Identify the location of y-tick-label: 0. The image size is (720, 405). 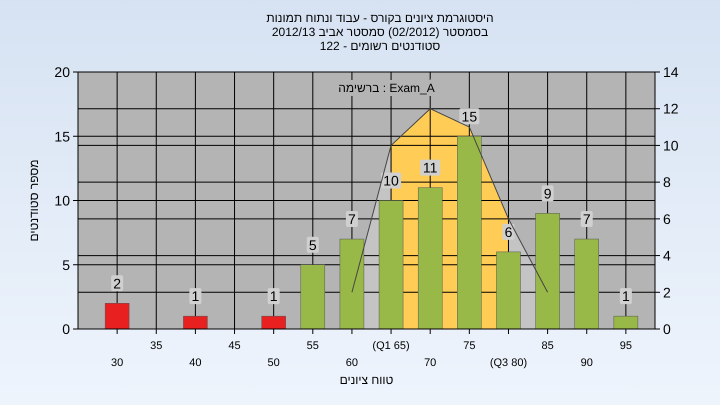
(66, 329).